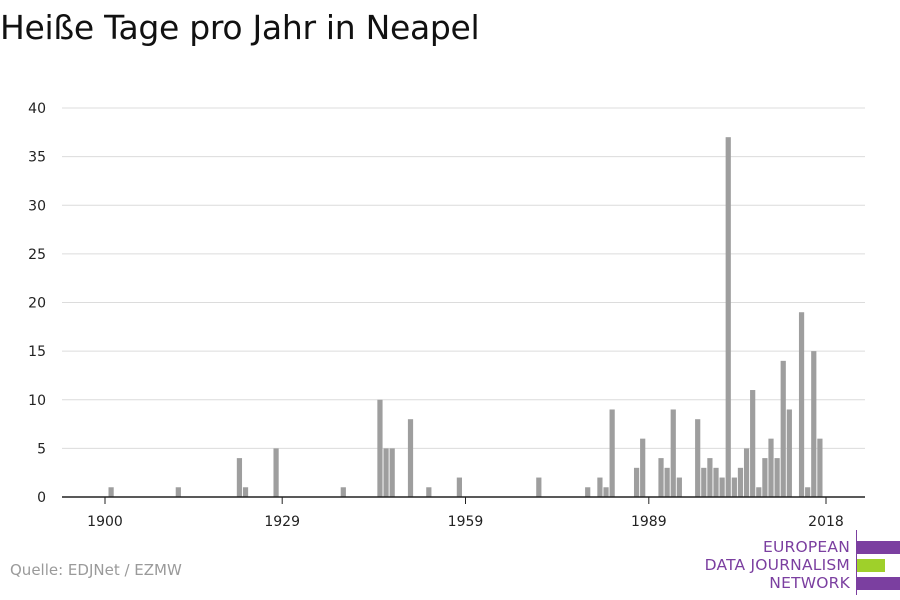  What do you see at coordinates (704, 482) in the screenshot?
I see `bar-1998` at bounding box center [704, 482].